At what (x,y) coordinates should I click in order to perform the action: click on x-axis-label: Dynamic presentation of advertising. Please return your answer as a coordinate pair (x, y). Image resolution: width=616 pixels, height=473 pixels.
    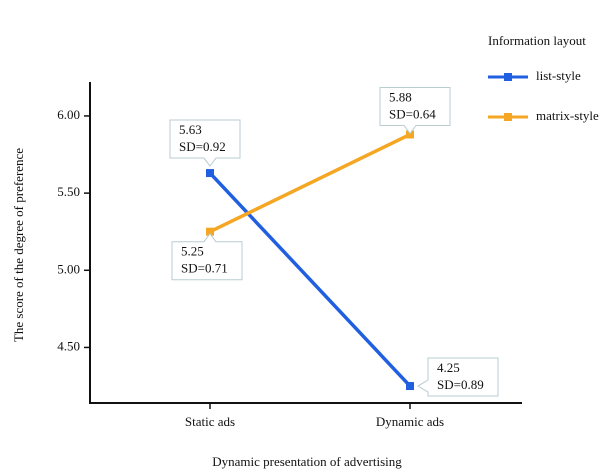
    Looking at the image, I should click on (307, 461).